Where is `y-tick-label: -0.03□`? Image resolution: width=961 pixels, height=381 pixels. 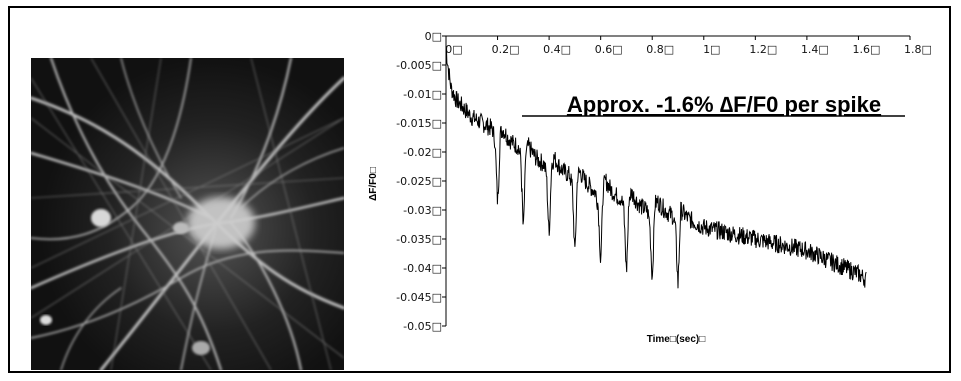
y-tick-label: -0.03□ is located at coordinates (422, 210).